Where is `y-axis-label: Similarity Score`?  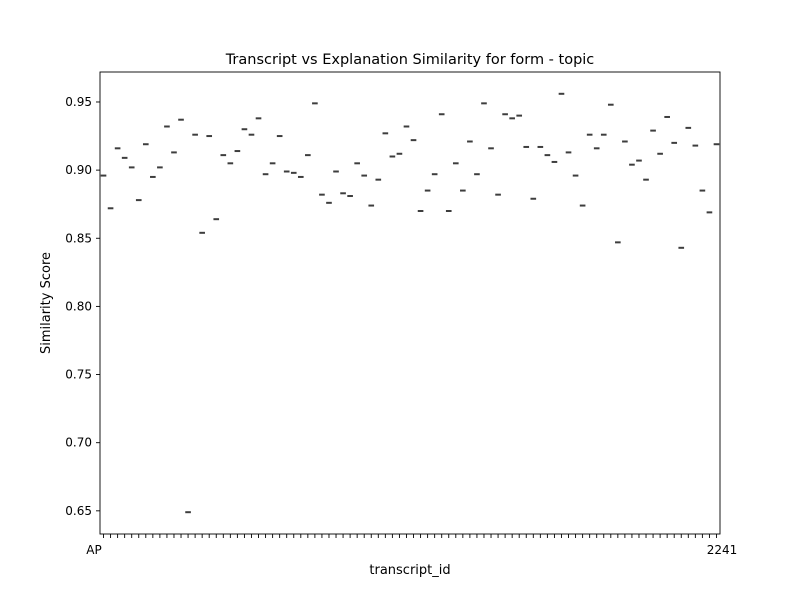
y-axis-label: Similarity Score is located at coordinates (46, 303).